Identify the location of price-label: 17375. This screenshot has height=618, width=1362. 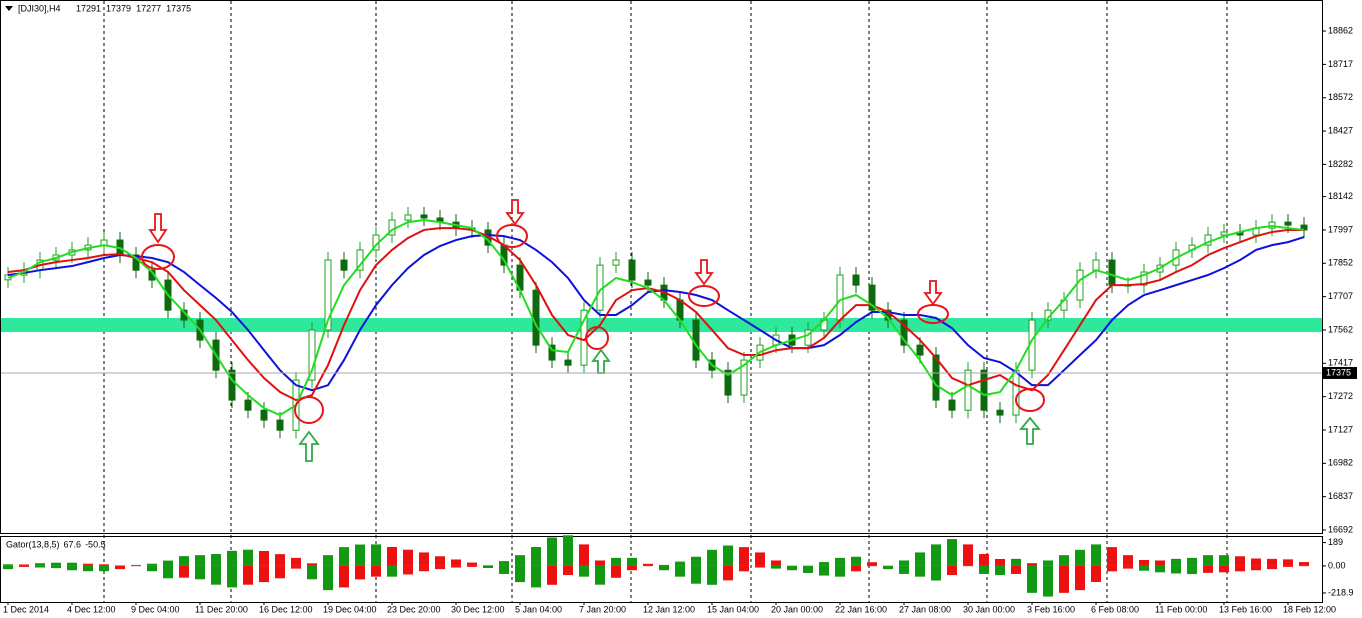
(1338, 372).